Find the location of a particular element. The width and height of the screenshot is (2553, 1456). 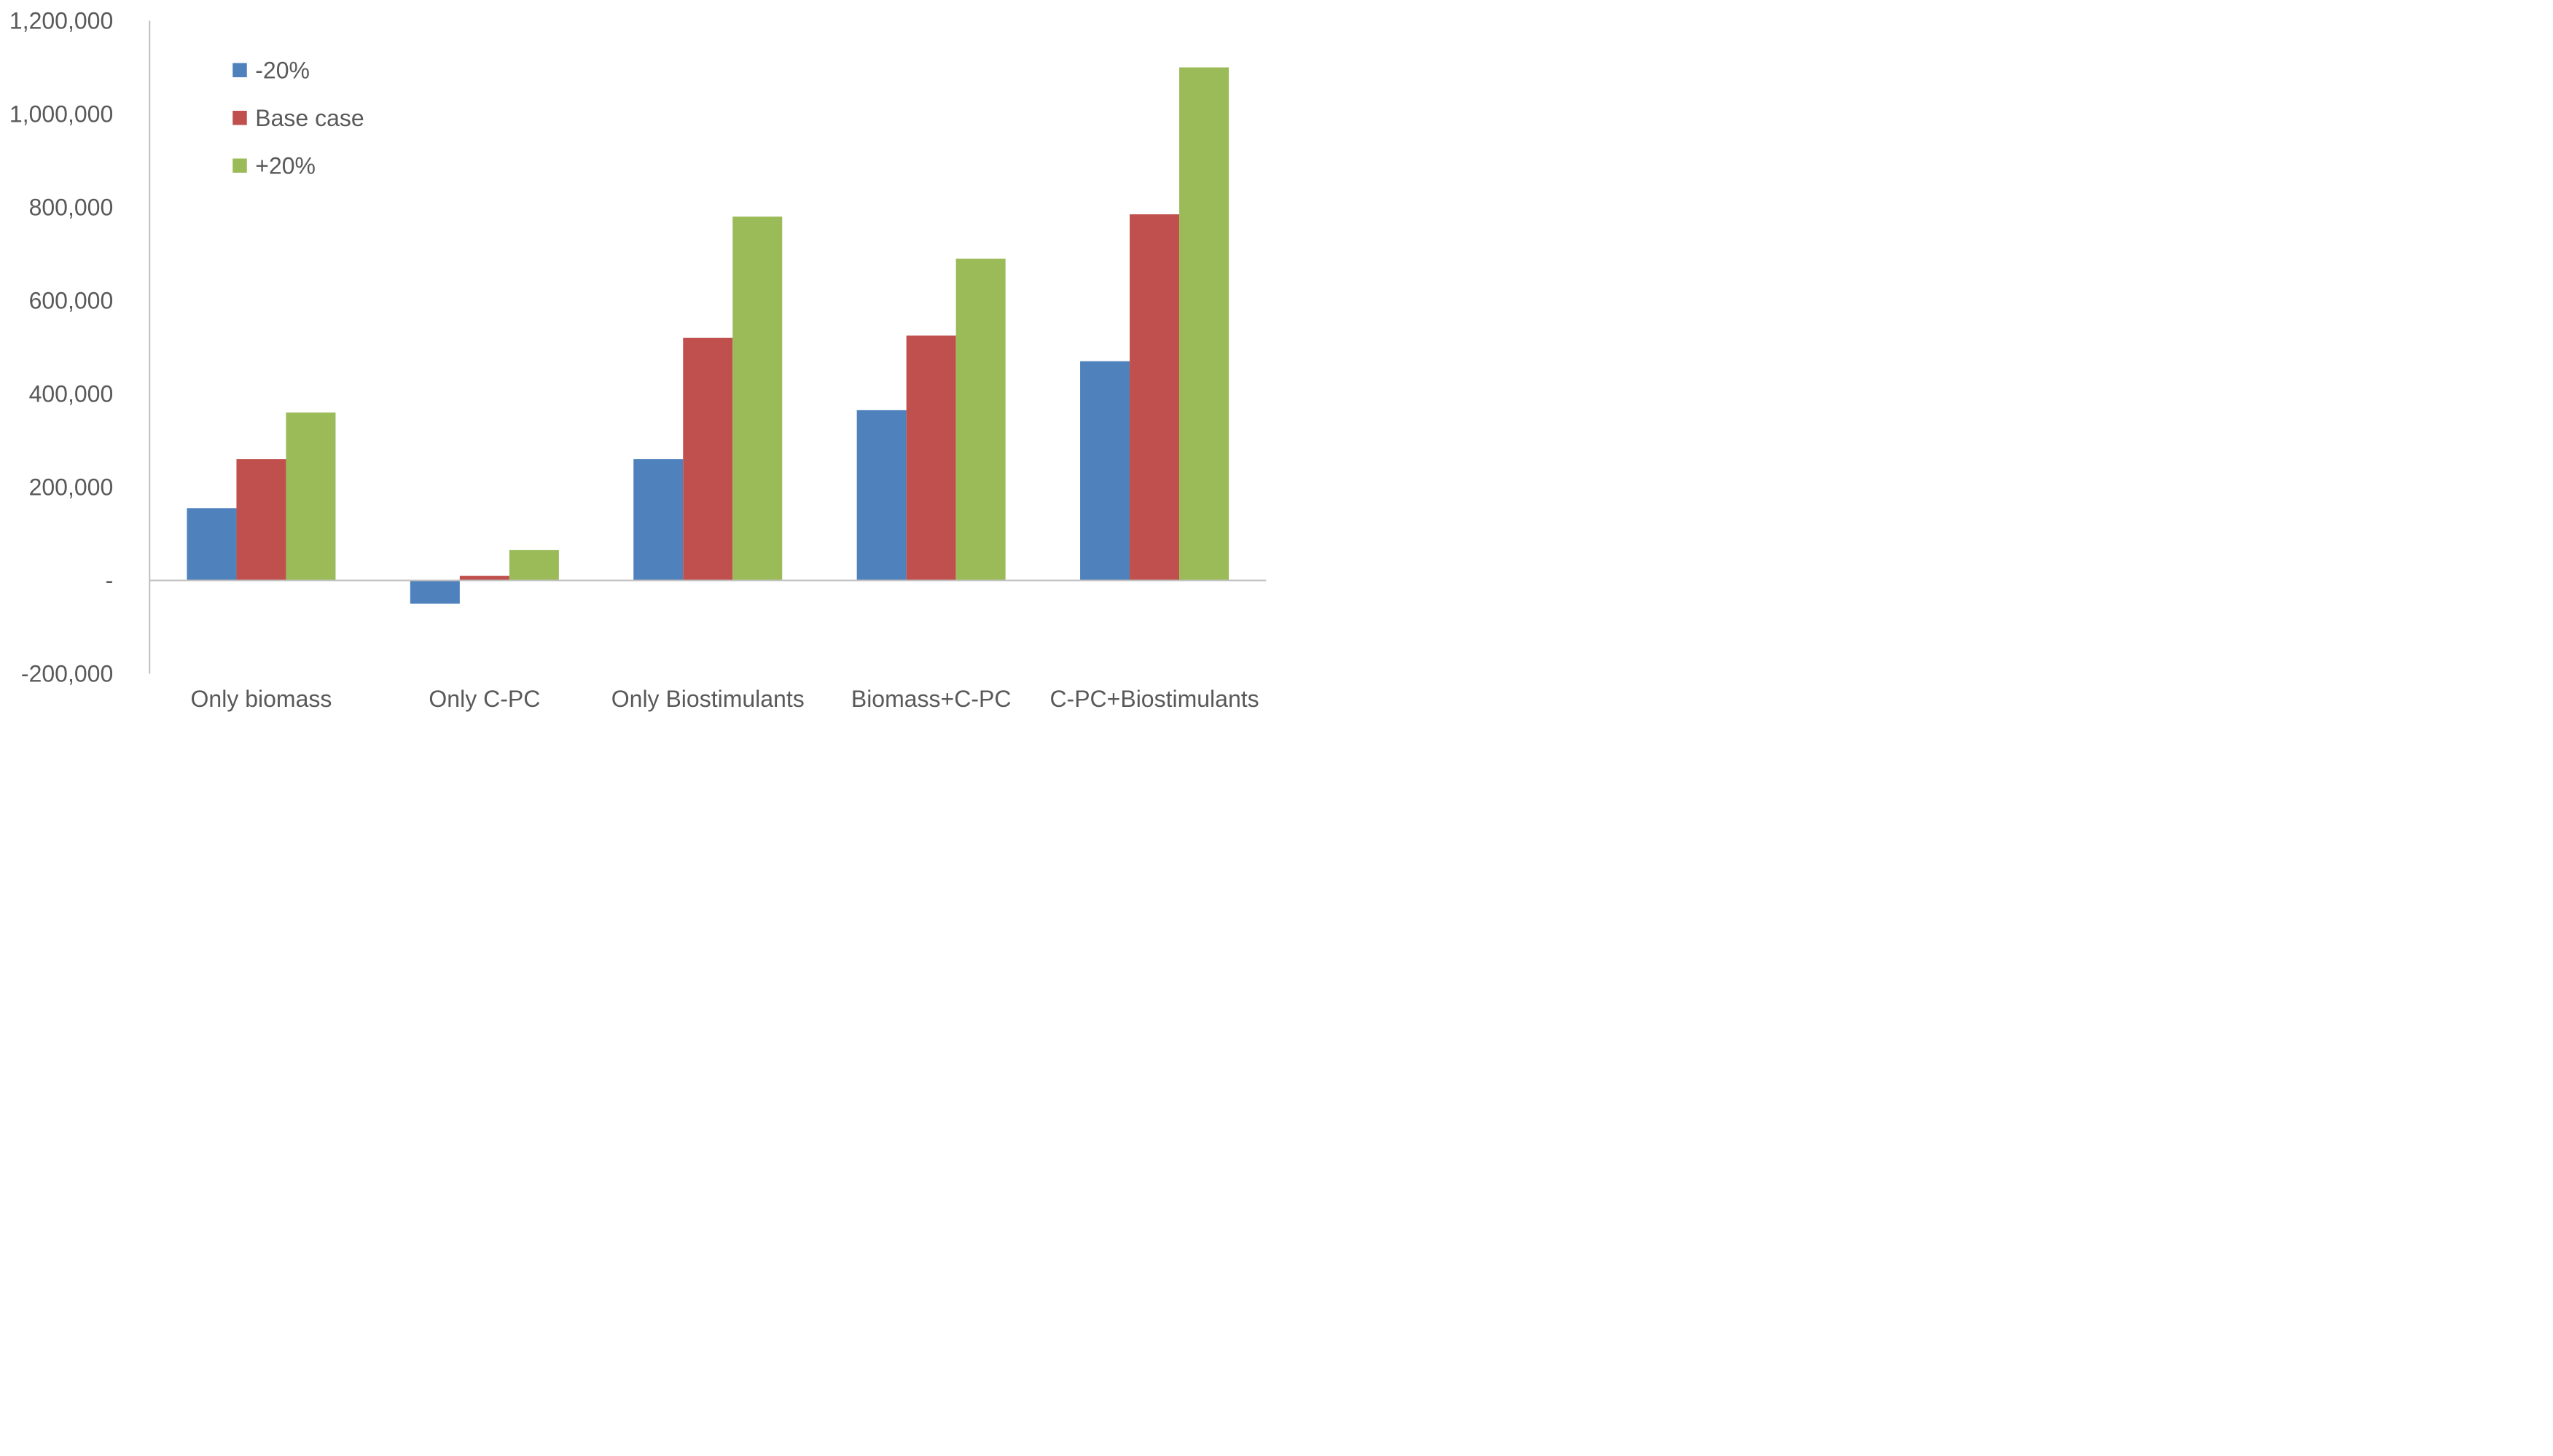

y-axis-tick-label: - is located at coordinates (110, 581).